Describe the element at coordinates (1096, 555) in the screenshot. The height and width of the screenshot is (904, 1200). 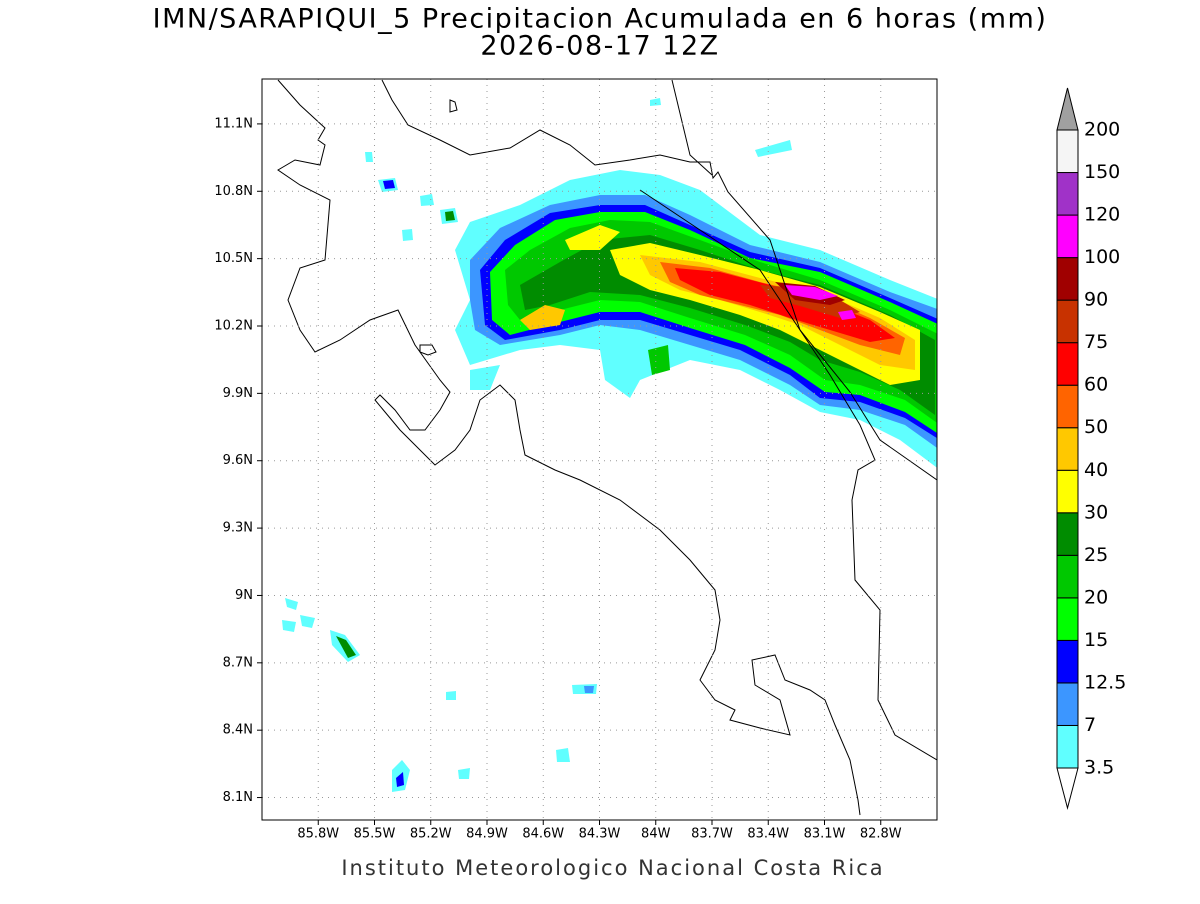
I see `colorbar-label: 25` at that location.